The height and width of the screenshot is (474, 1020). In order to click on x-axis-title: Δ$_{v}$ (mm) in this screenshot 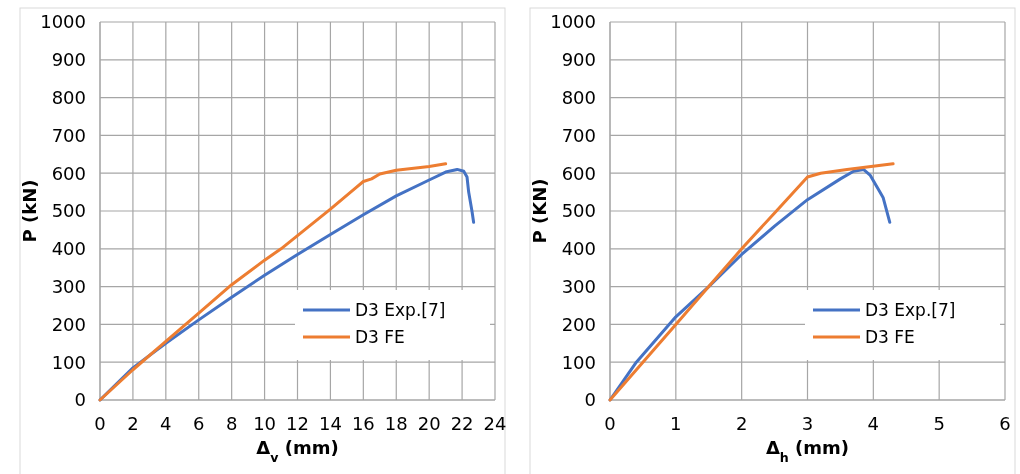, I will do `click(297, 451)`.